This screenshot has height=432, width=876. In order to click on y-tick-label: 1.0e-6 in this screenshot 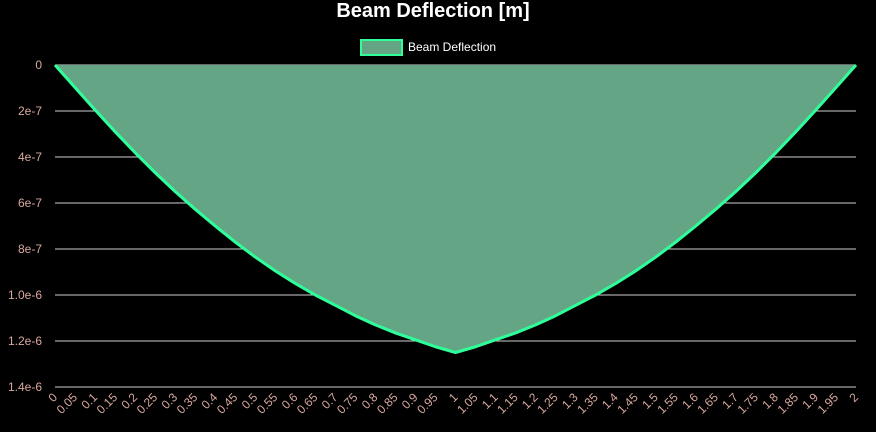, I will do `click(25, 295)`.